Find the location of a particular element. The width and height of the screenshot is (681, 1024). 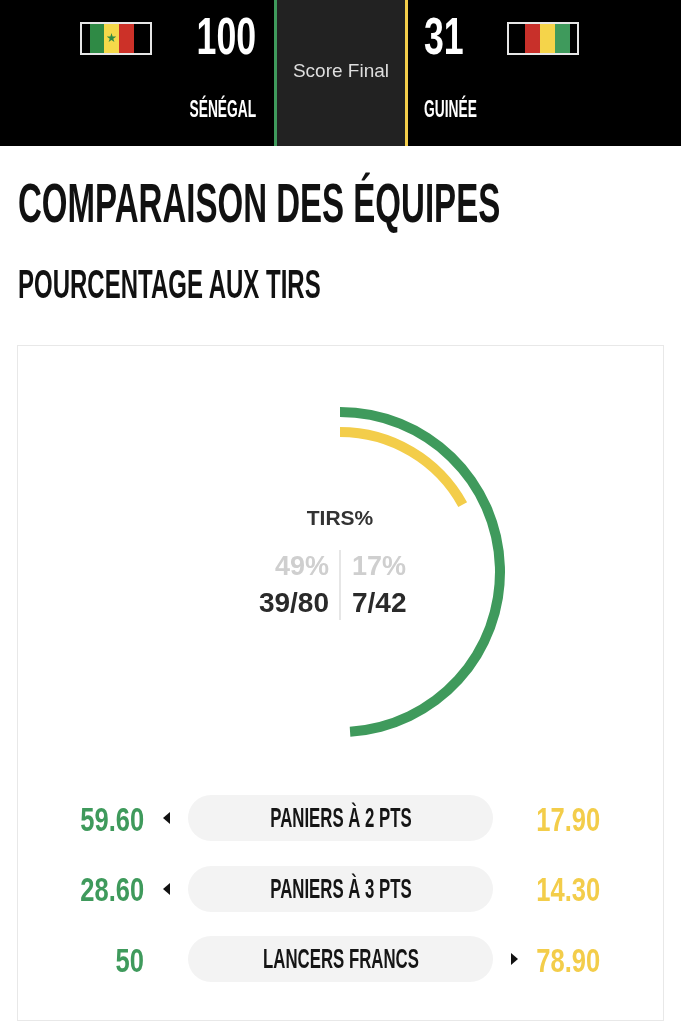

data-label: 28.60 is located at coordinates (112, 889).